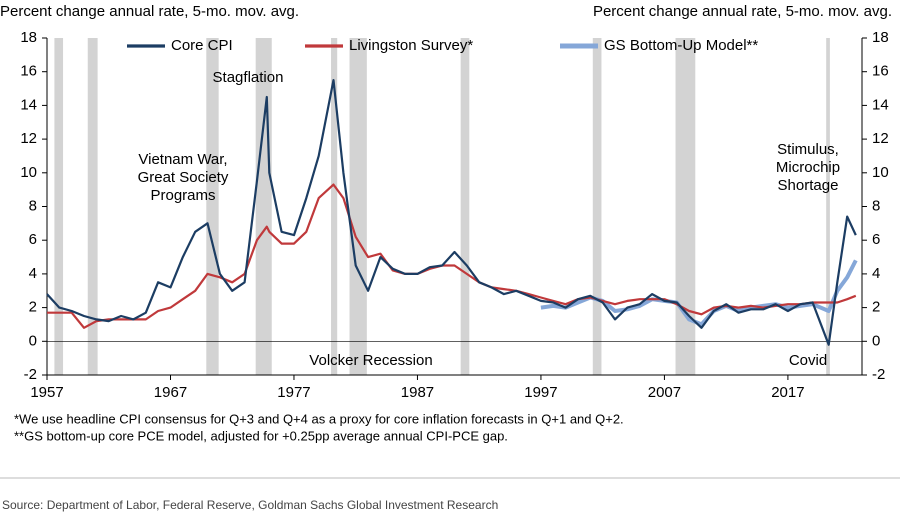 This screenshot has width=900, height=517. I want to click on y-tick-label: 16, so click(28, 71).